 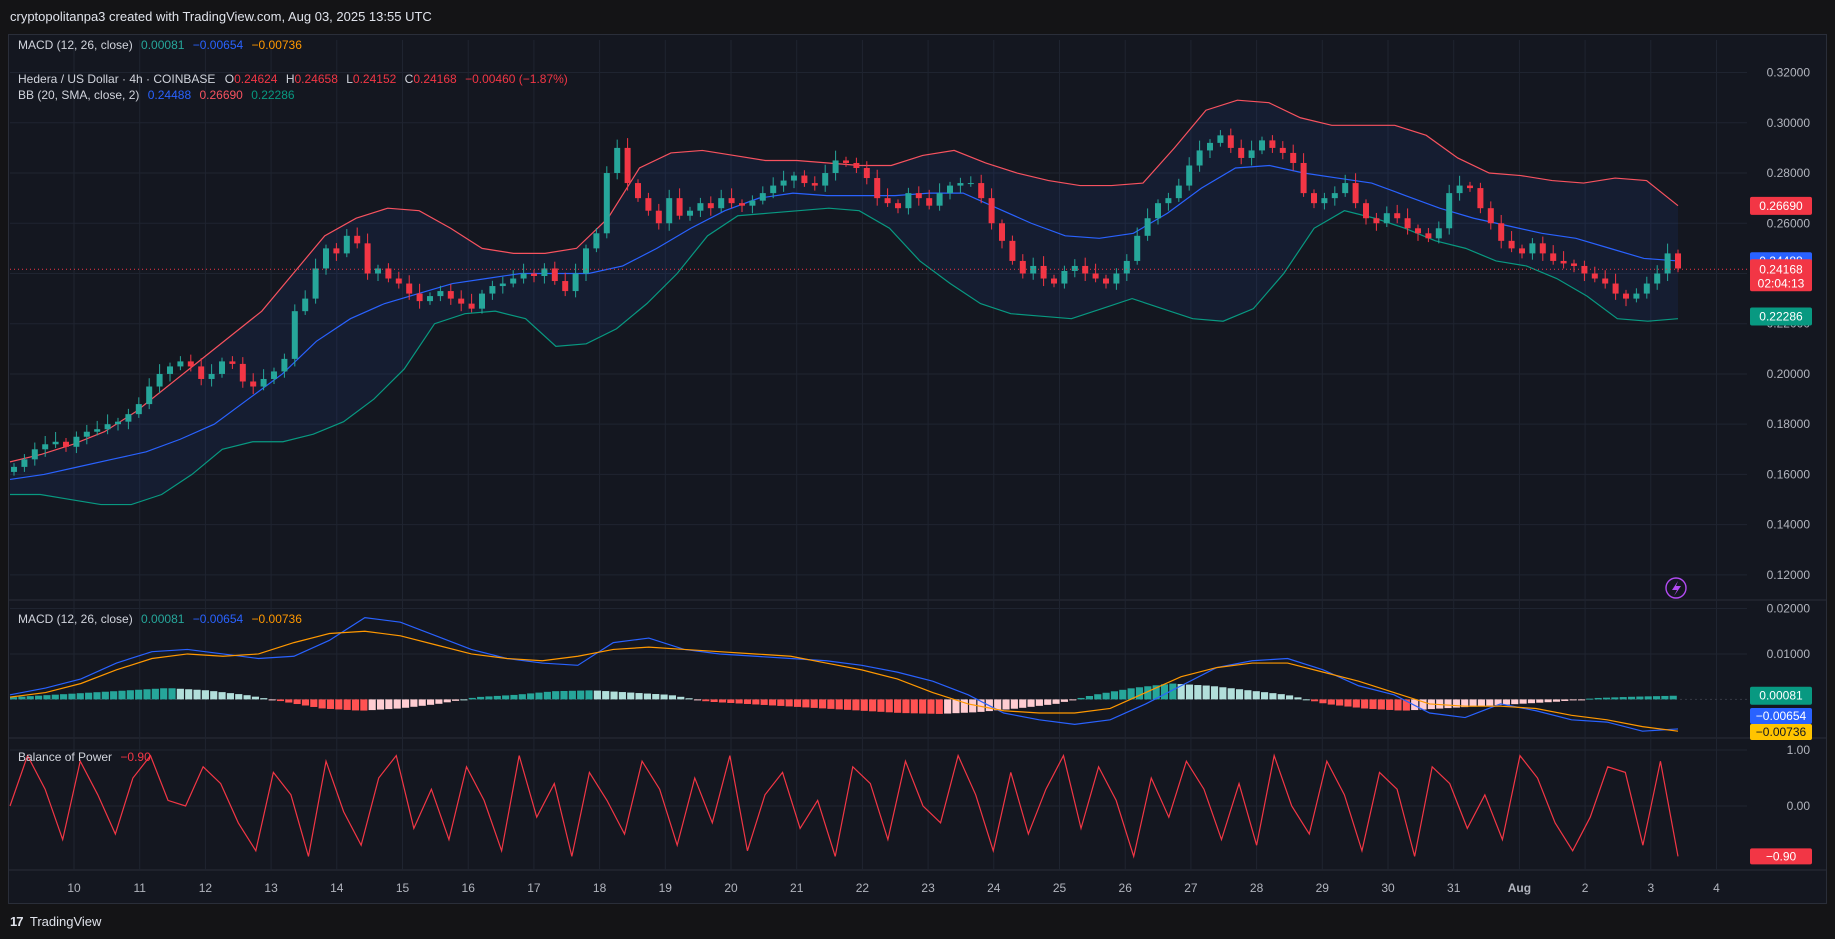 I want to click on bb-basis-value: 0.24488, so click(x=169, y=95).